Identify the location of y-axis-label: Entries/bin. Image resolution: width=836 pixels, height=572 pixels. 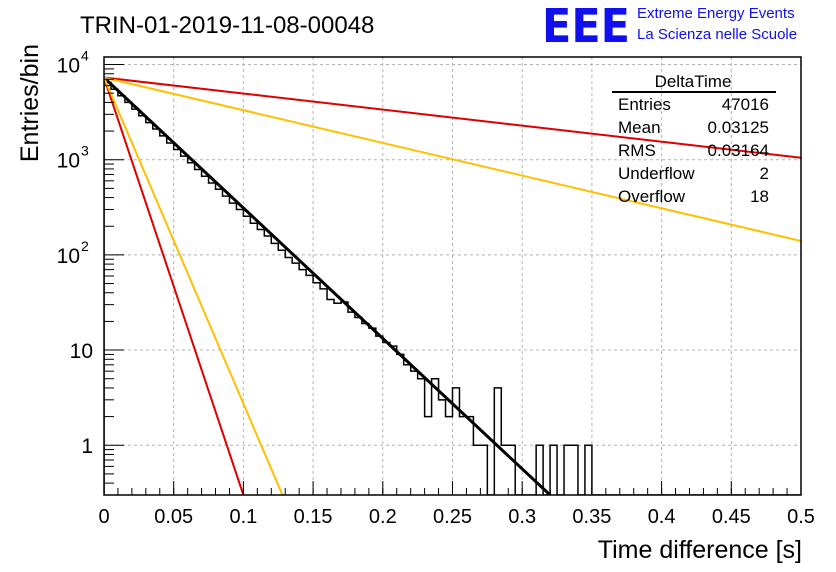
(30, 103).